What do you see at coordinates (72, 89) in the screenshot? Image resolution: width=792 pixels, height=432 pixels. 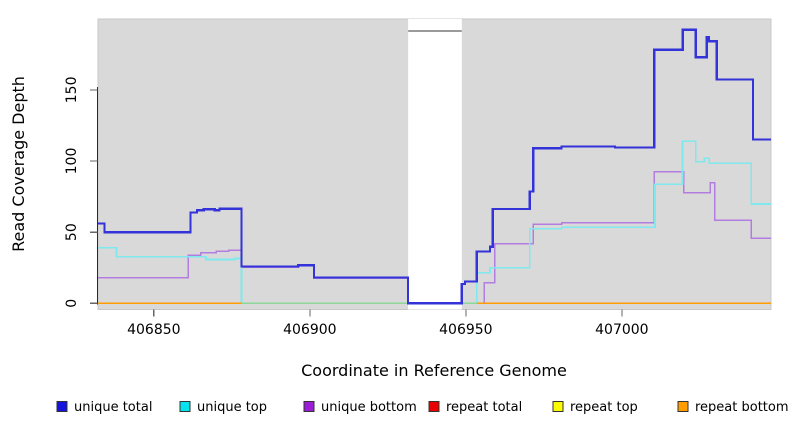 I see `y-tick-label-150: 150` at bounding box center [72, 89].